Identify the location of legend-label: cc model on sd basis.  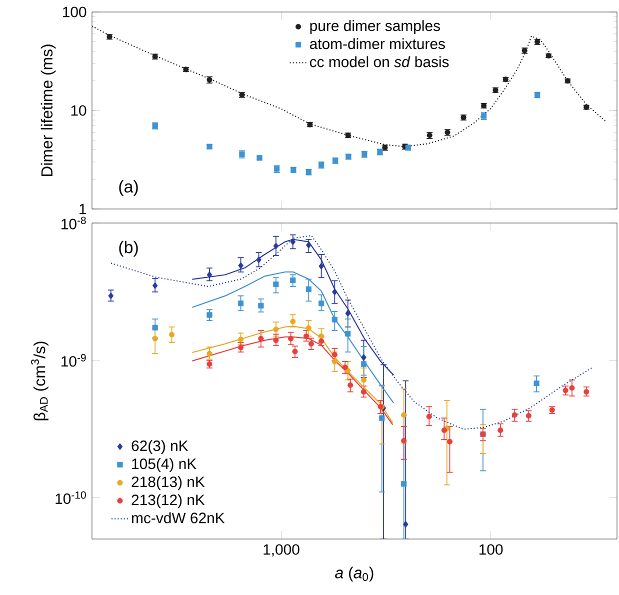
(379, 62).